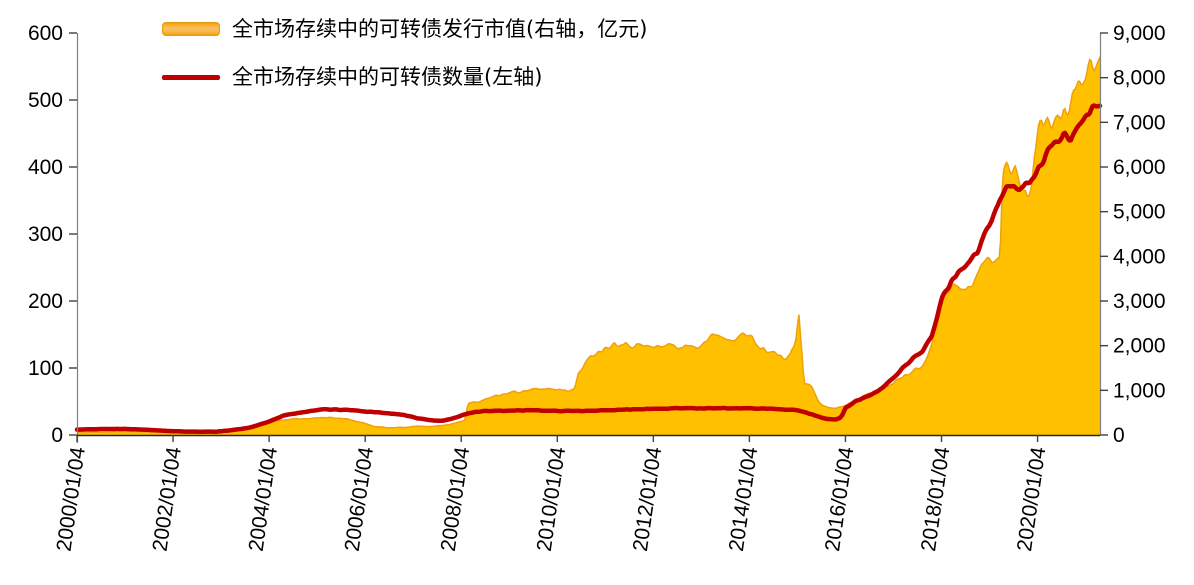  I want to click on left-axis-tick-label: 200, so click(45, 301).